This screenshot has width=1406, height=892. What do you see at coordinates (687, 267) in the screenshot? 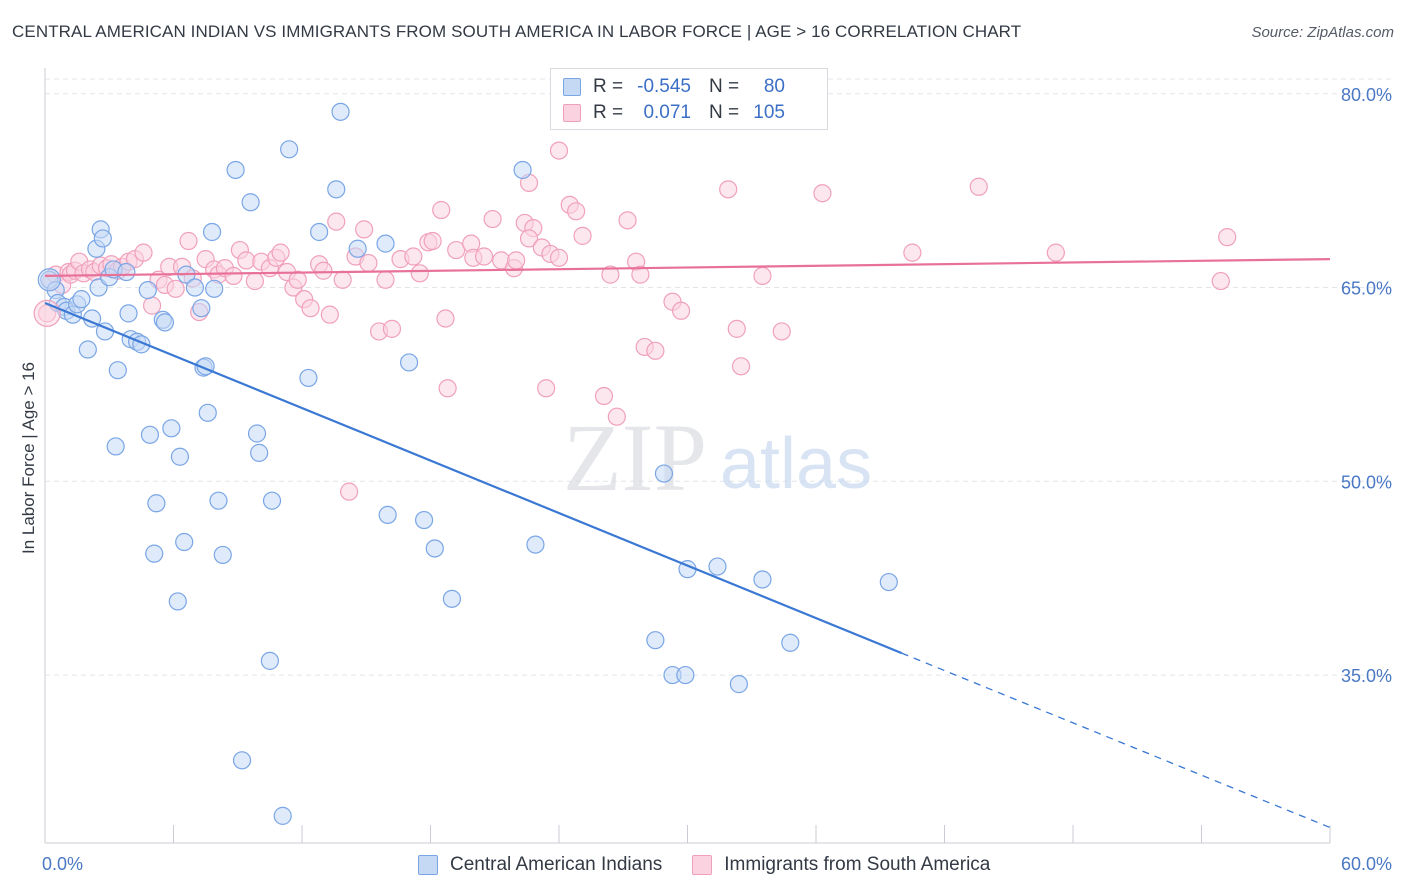
I see `trend-line-immigrants-south-america` at bounding box center [687, 267].